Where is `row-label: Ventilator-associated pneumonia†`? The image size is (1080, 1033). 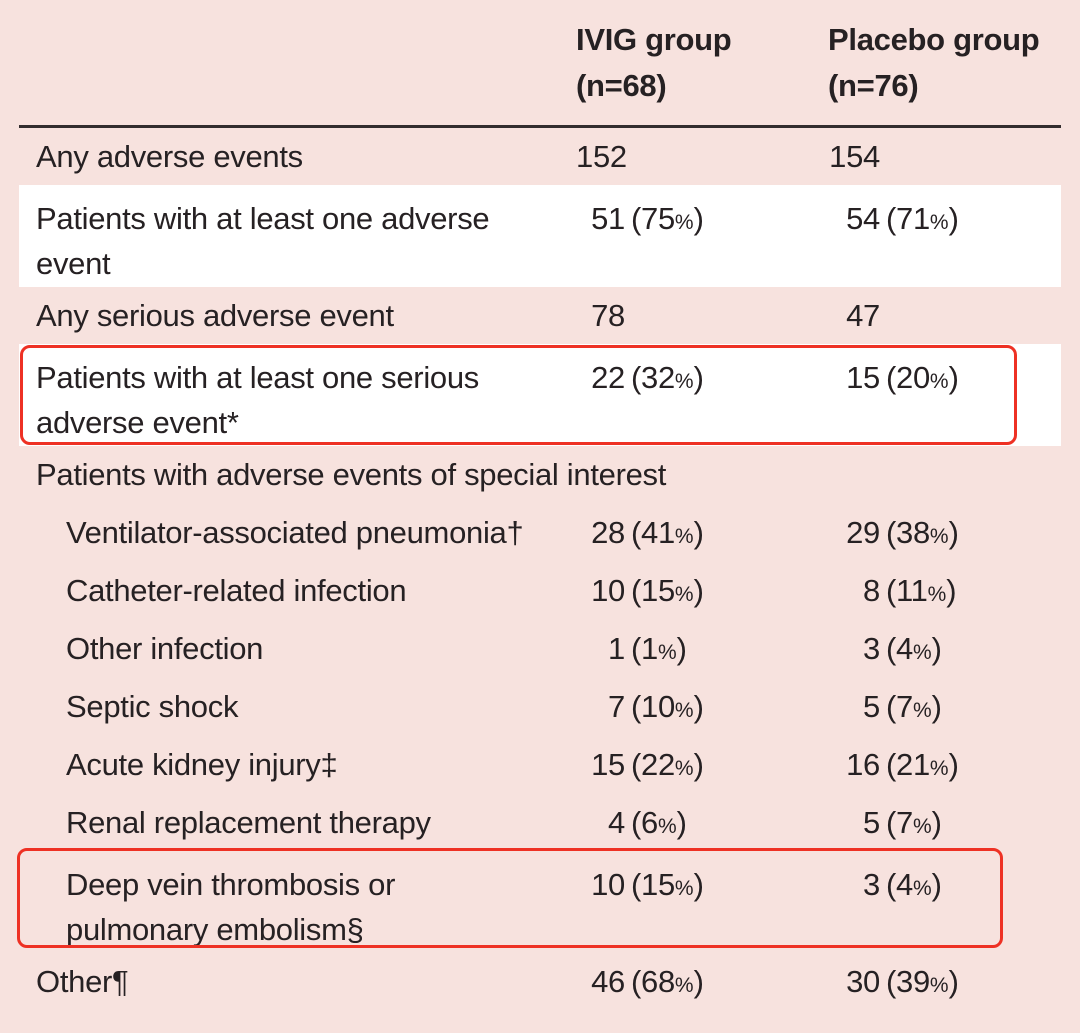
row-label: Ventilator-associated pneumonia† is located at coordinates (295, 532).